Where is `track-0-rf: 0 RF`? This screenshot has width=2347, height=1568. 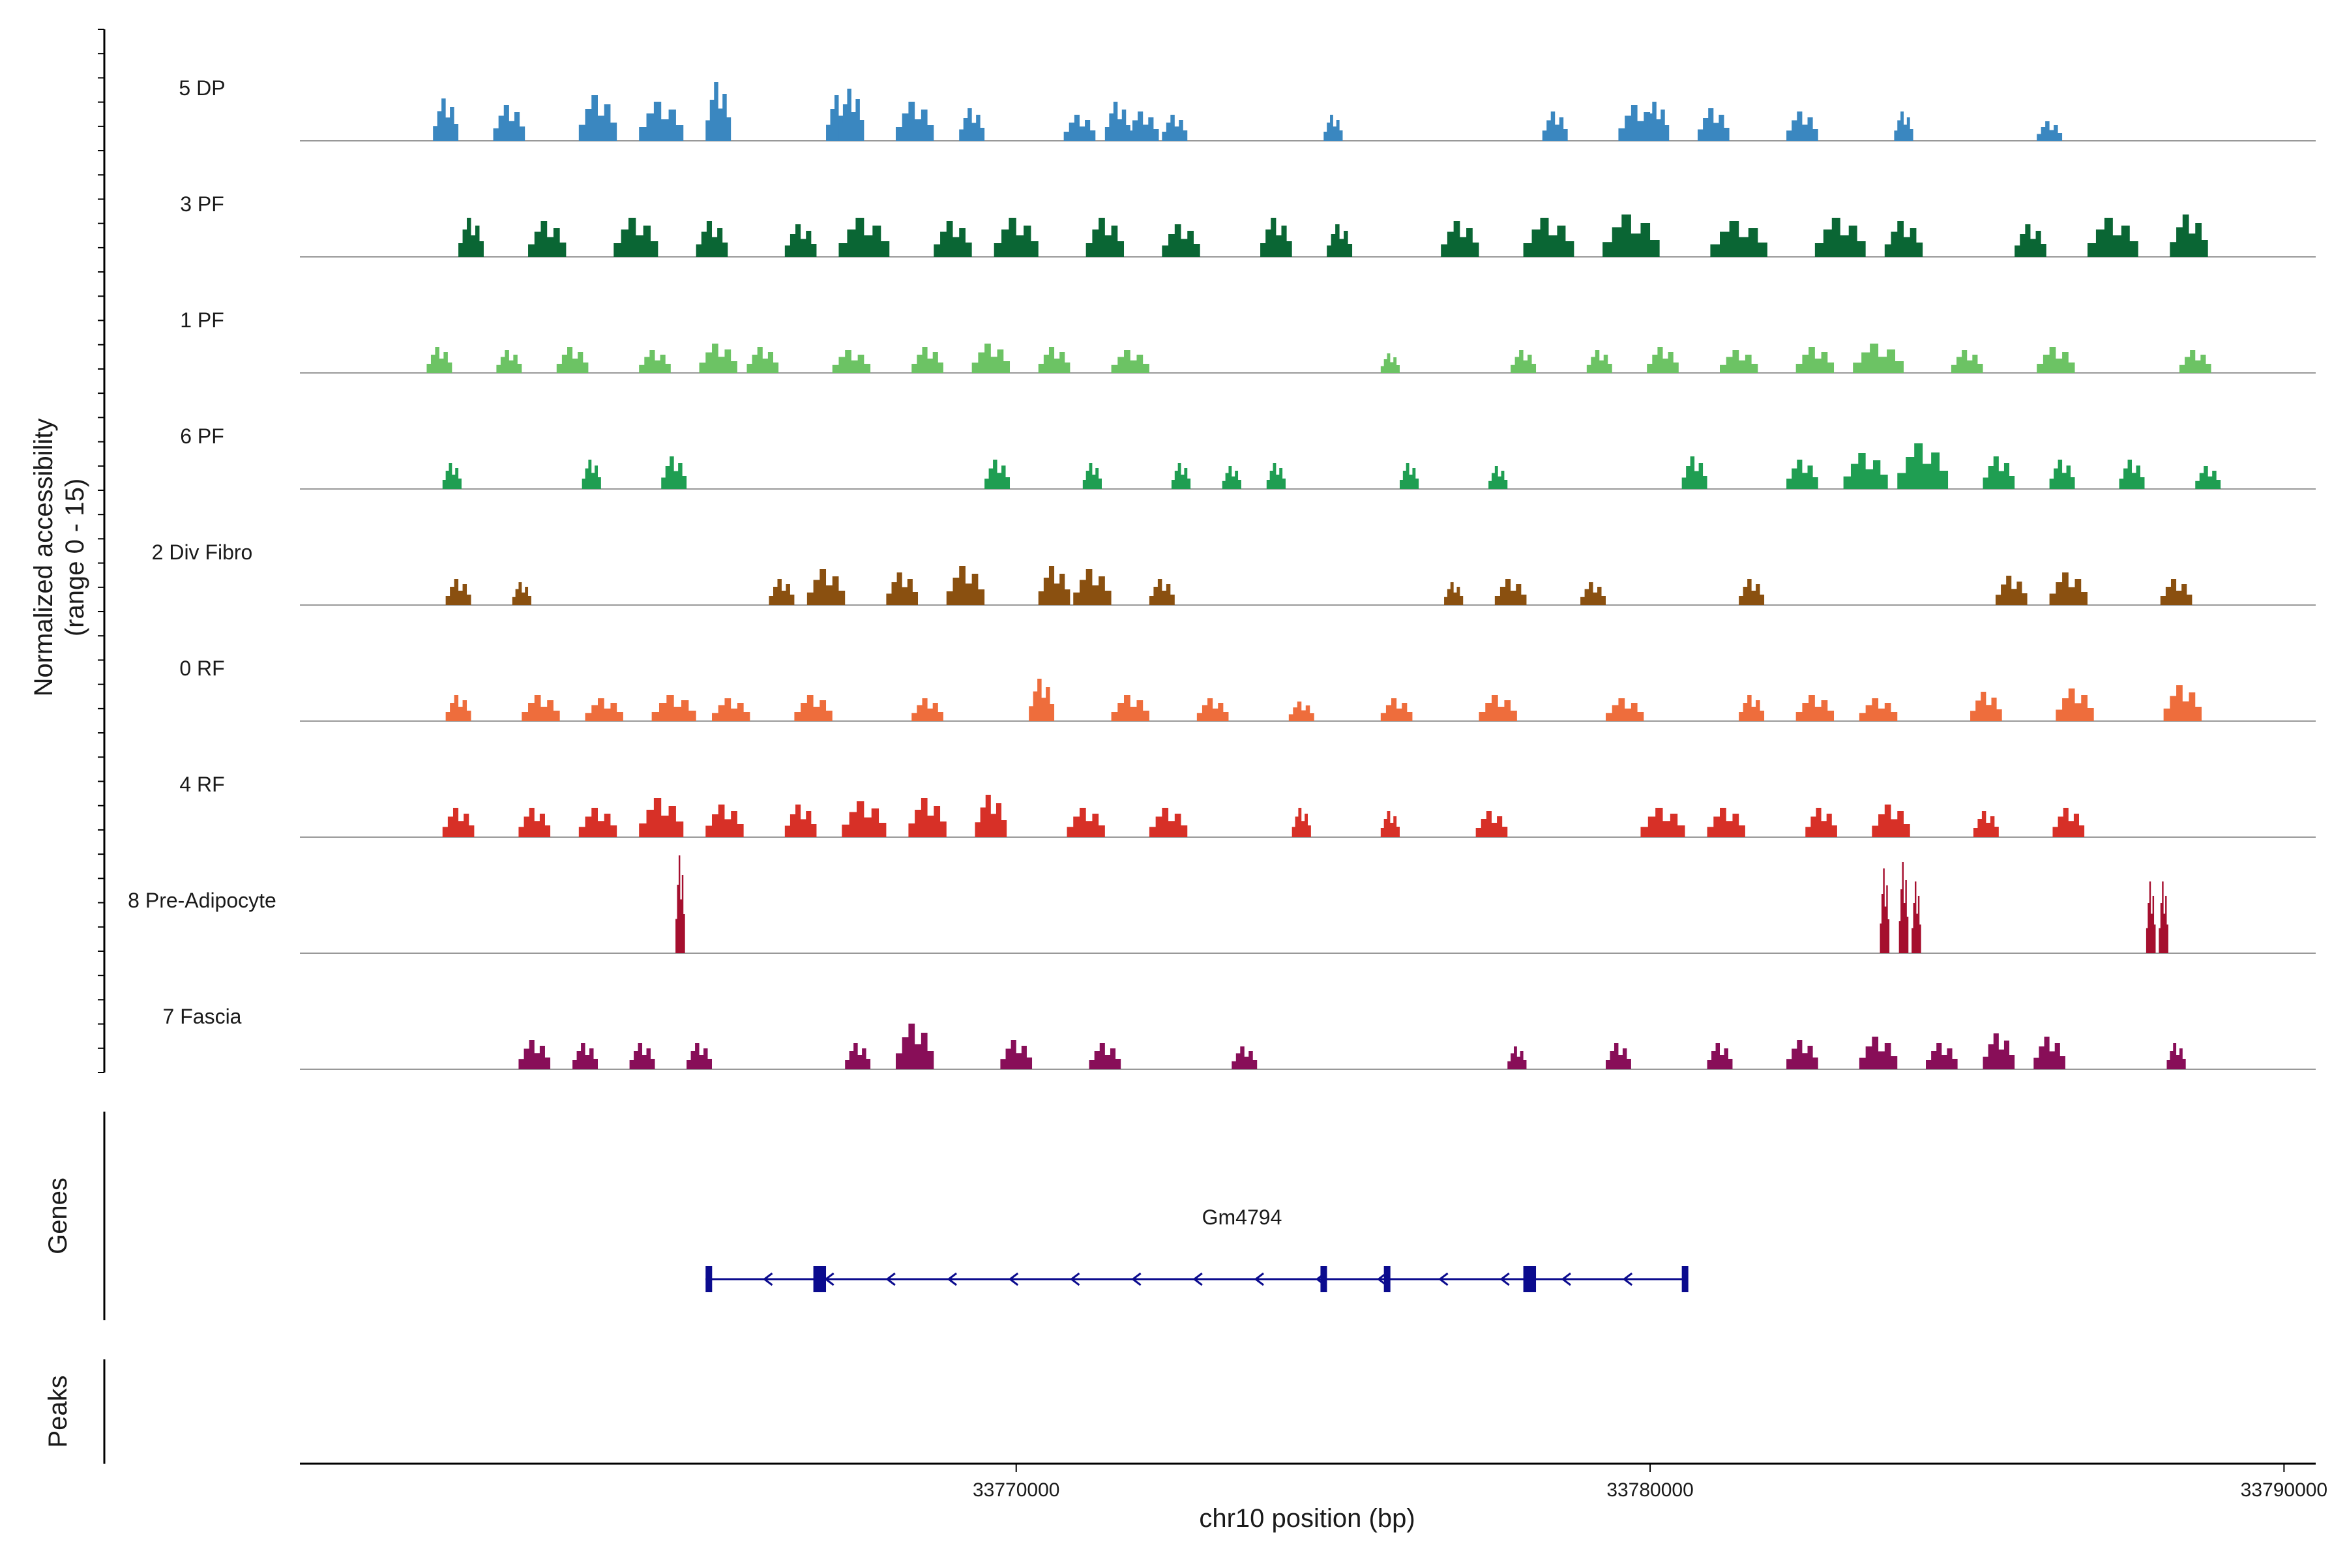
track-0-rf: 0 RF is located at coordinates (1247, 690).